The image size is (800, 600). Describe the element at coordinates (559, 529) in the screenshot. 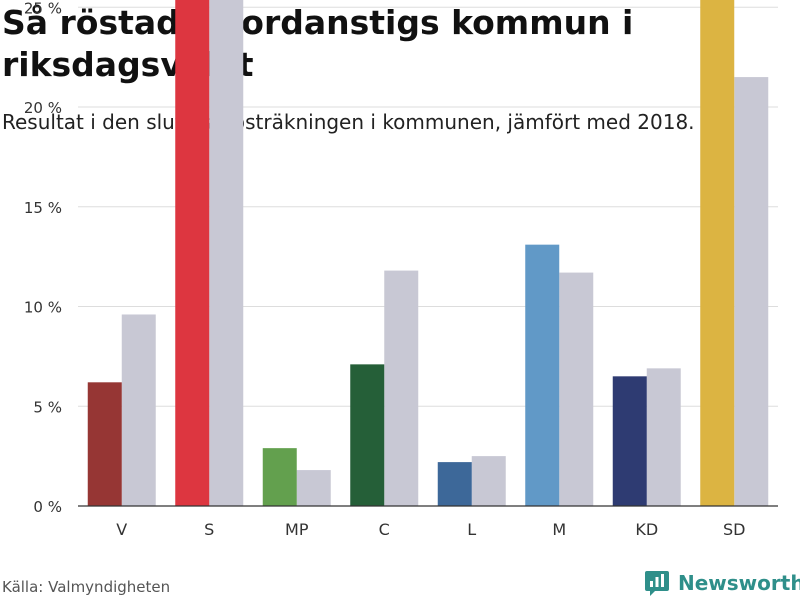

I see `x-tick-label: M` at that location.